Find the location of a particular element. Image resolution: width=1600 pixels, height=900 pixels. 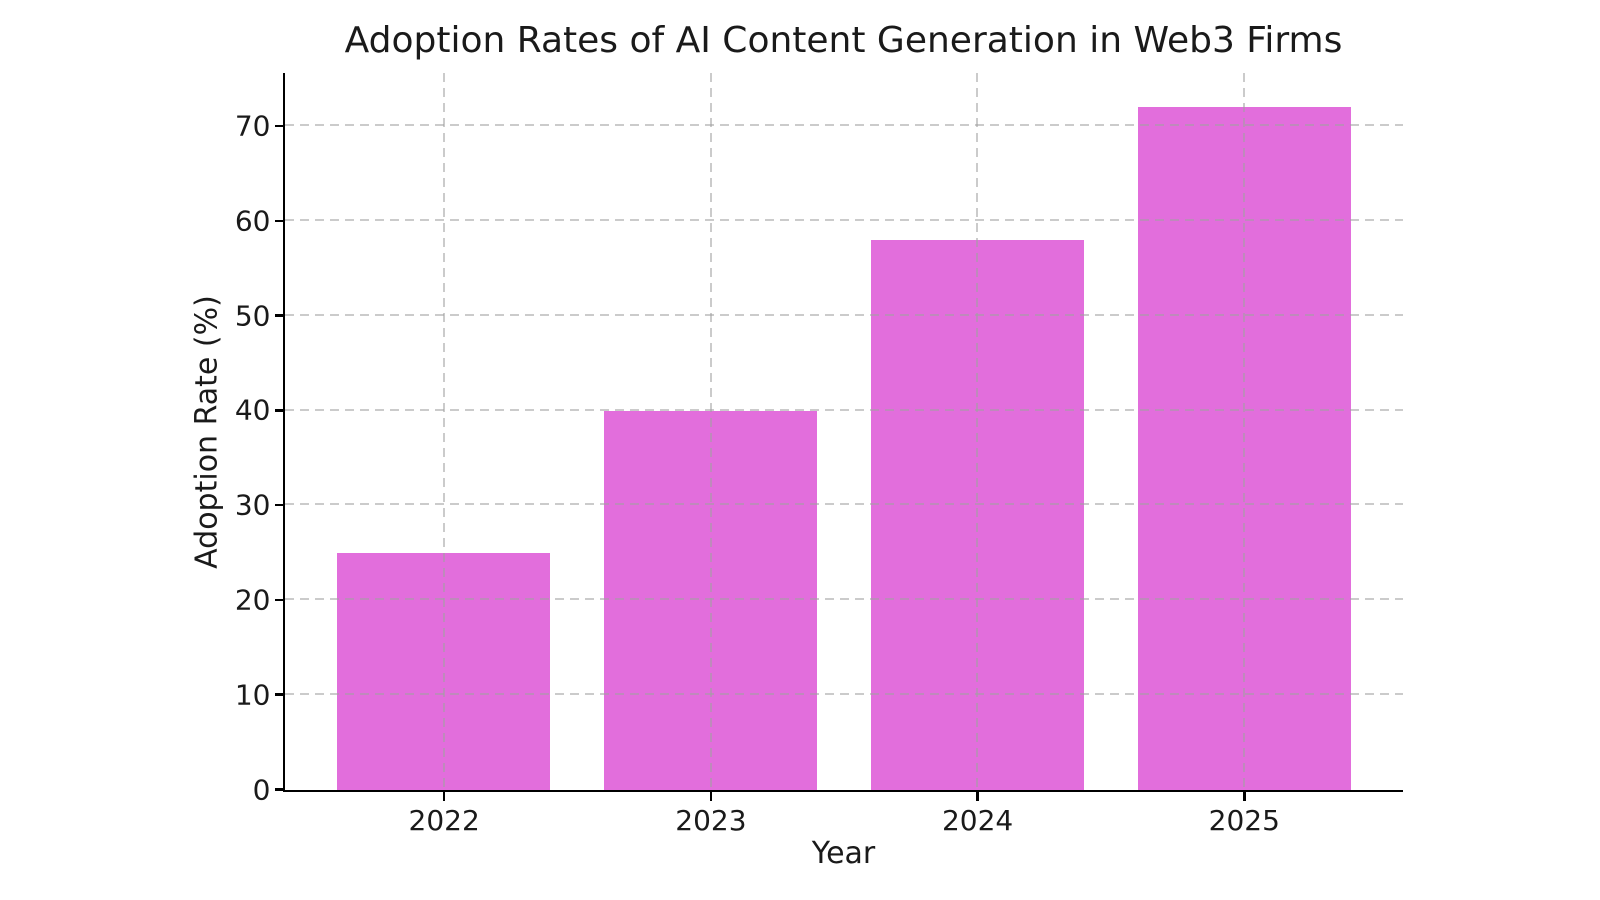

x-tick-mark-2025 is located at coordinates (1244, 796).